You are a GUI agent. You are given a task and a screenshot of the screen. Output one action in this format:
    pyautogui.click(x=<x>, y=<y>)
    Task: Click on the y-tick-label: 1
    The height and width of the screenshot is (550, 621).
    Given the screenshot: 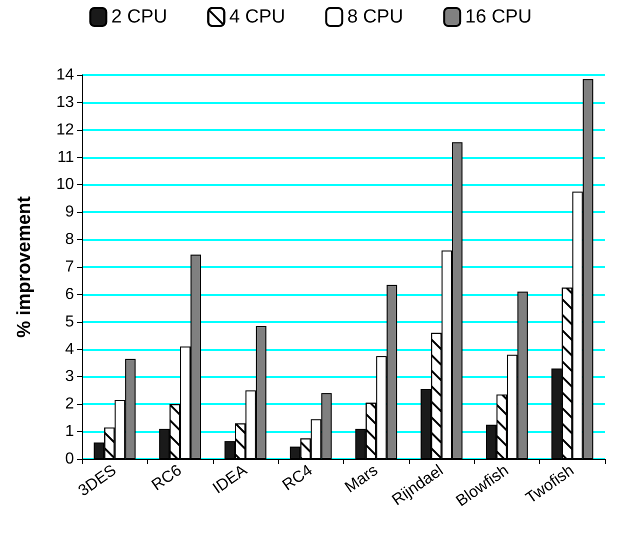 What is the action you would take?
    pyautogui.click(x=69, y=431)
    